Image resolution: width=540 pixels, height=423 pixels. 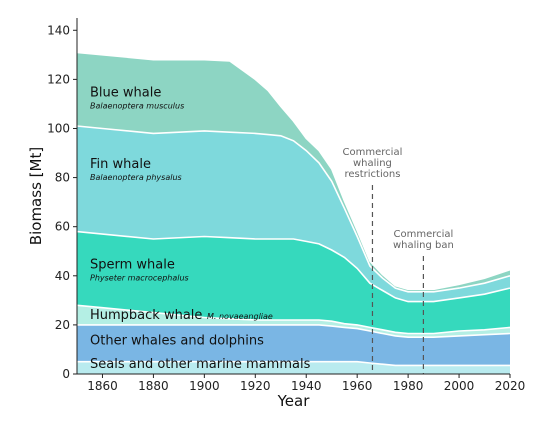 I want to click on x-tick-label-1920: 1920, so click(x=255, y=386).